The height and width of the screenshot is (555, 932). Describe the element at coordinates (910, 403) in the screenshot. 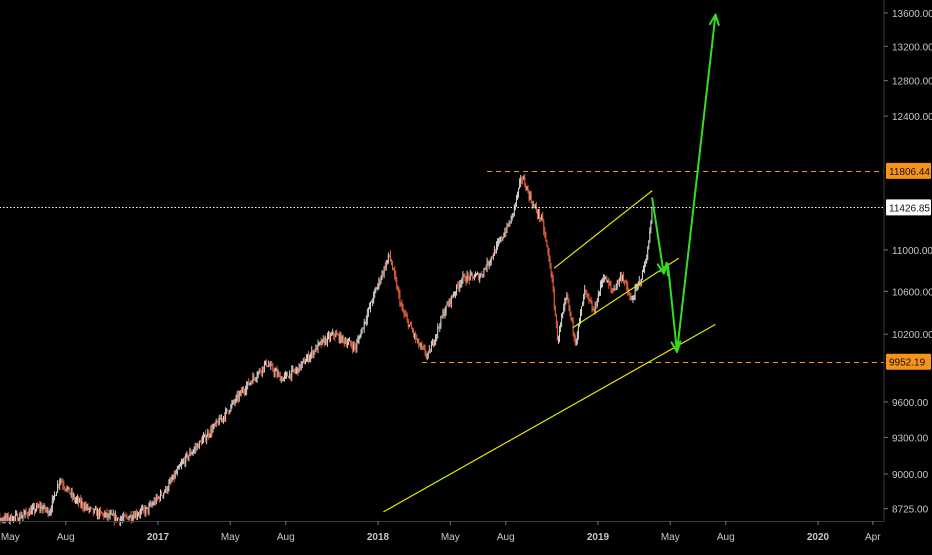

I see `y-tick-label: 9600.00` at that location.